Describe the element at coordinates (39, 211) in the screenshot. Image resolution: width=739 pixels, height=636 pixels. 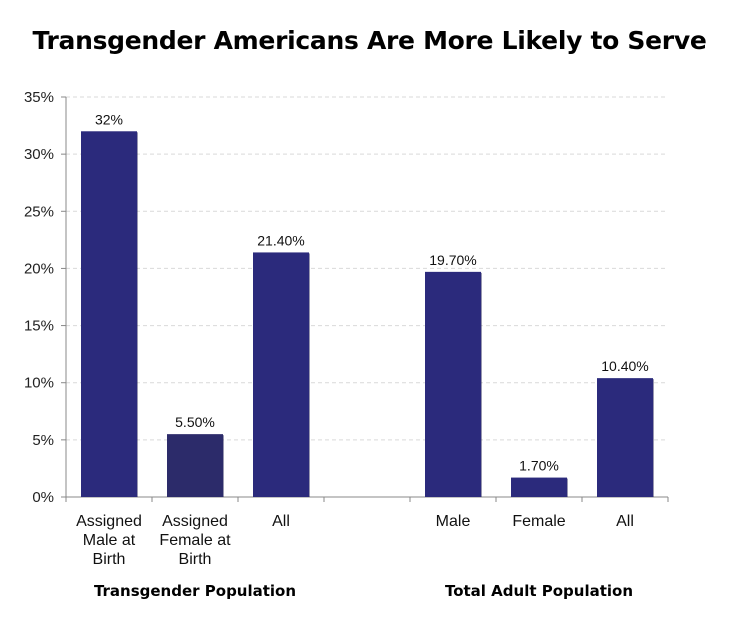
I see `y-tick-label: 25%` at that location.